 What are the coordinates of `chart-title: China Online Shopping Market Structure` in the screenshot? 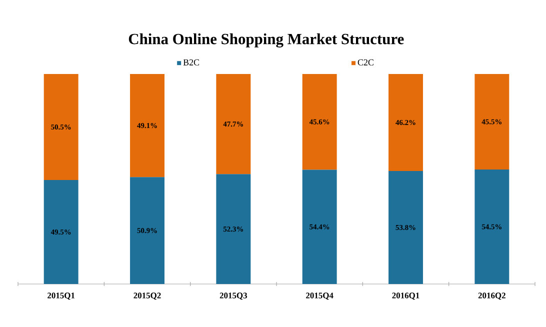 It's located at (266, 40).